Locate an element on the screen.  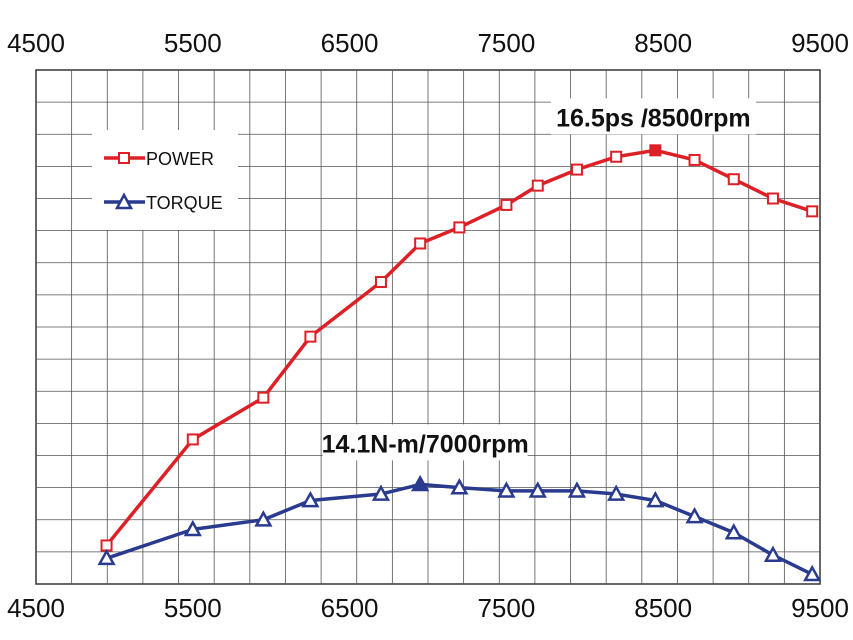
x-tick-label-bottom: 5500 is located at coordinates (193, 608).